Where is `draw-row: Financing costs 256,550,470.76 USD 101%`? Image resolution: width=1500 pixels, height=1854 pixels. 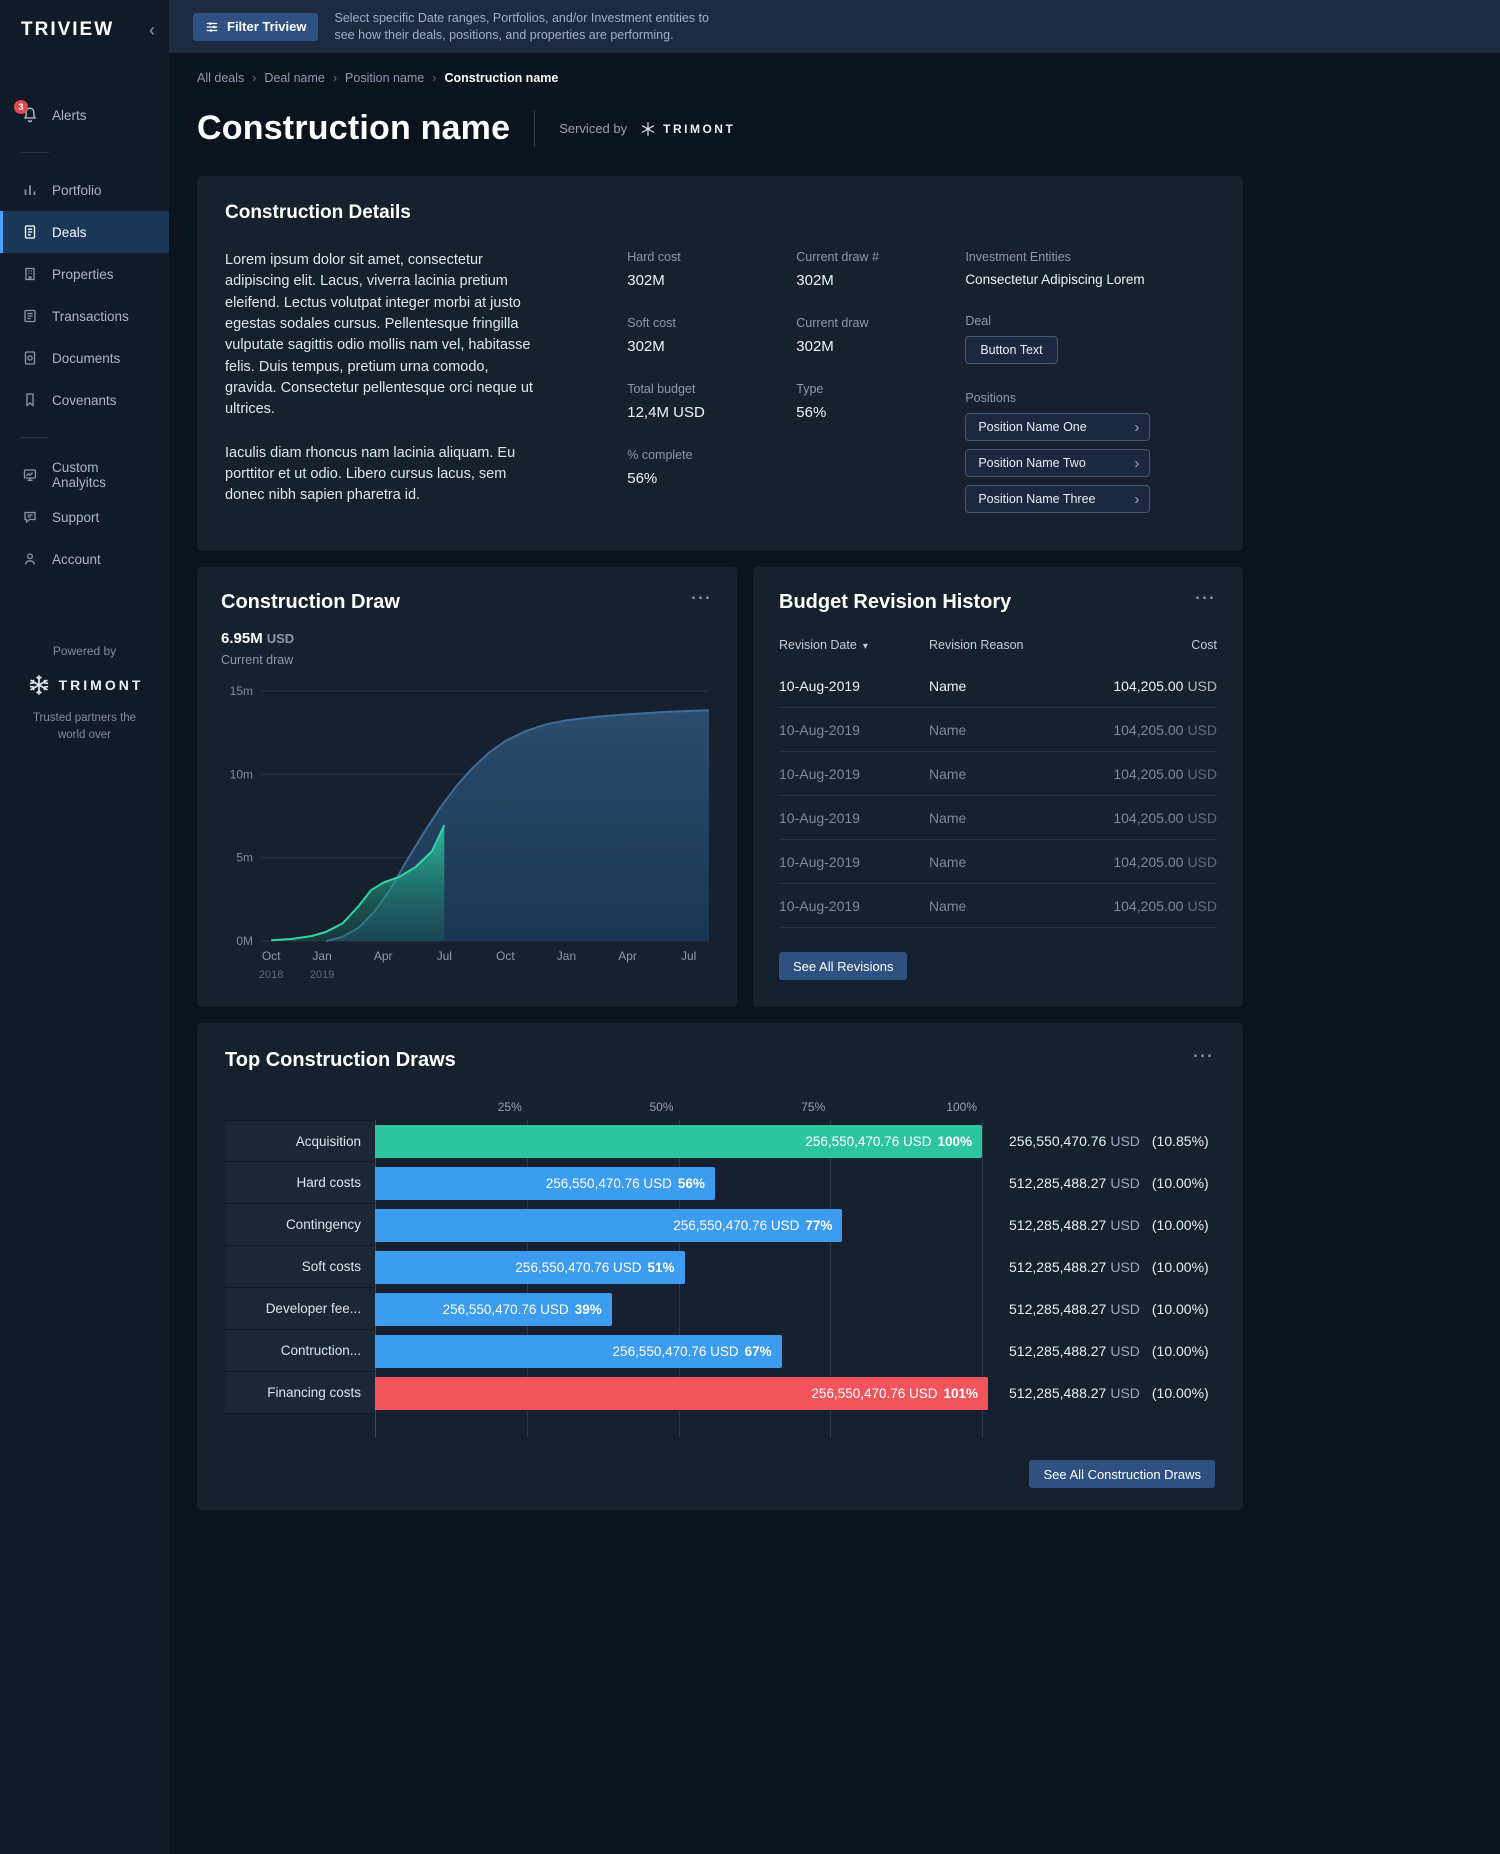 draw-row: Financing costs 256,550,470.76 USD 101% is located at coordinates (720, 1393).